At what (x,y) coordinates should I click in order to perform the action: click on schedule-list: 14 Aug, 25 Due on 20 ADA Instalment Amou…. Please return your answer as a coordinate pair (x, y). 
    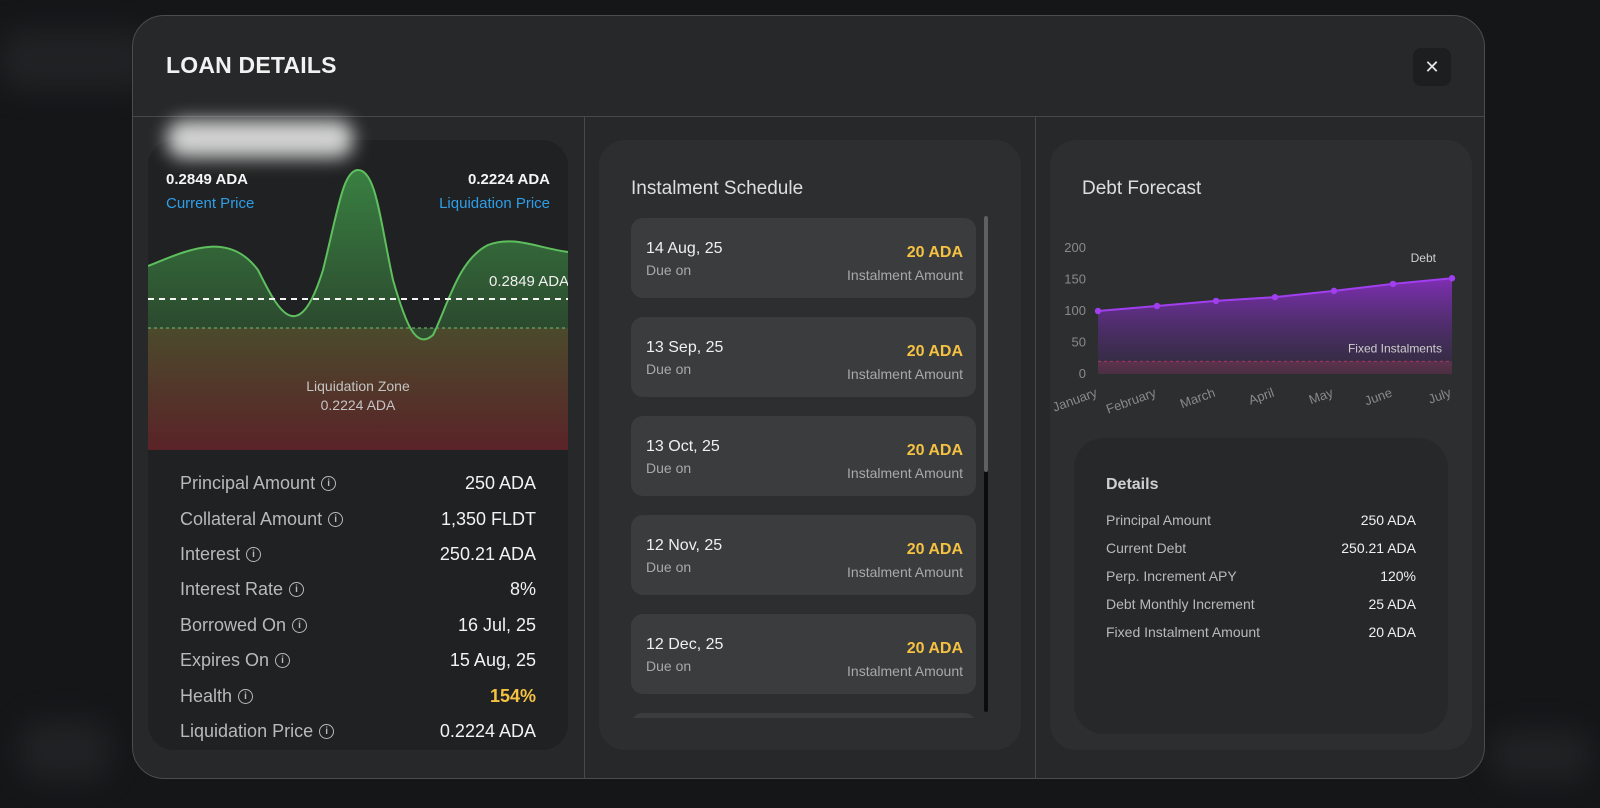
    Looking at the image, I should click on (803, 468).